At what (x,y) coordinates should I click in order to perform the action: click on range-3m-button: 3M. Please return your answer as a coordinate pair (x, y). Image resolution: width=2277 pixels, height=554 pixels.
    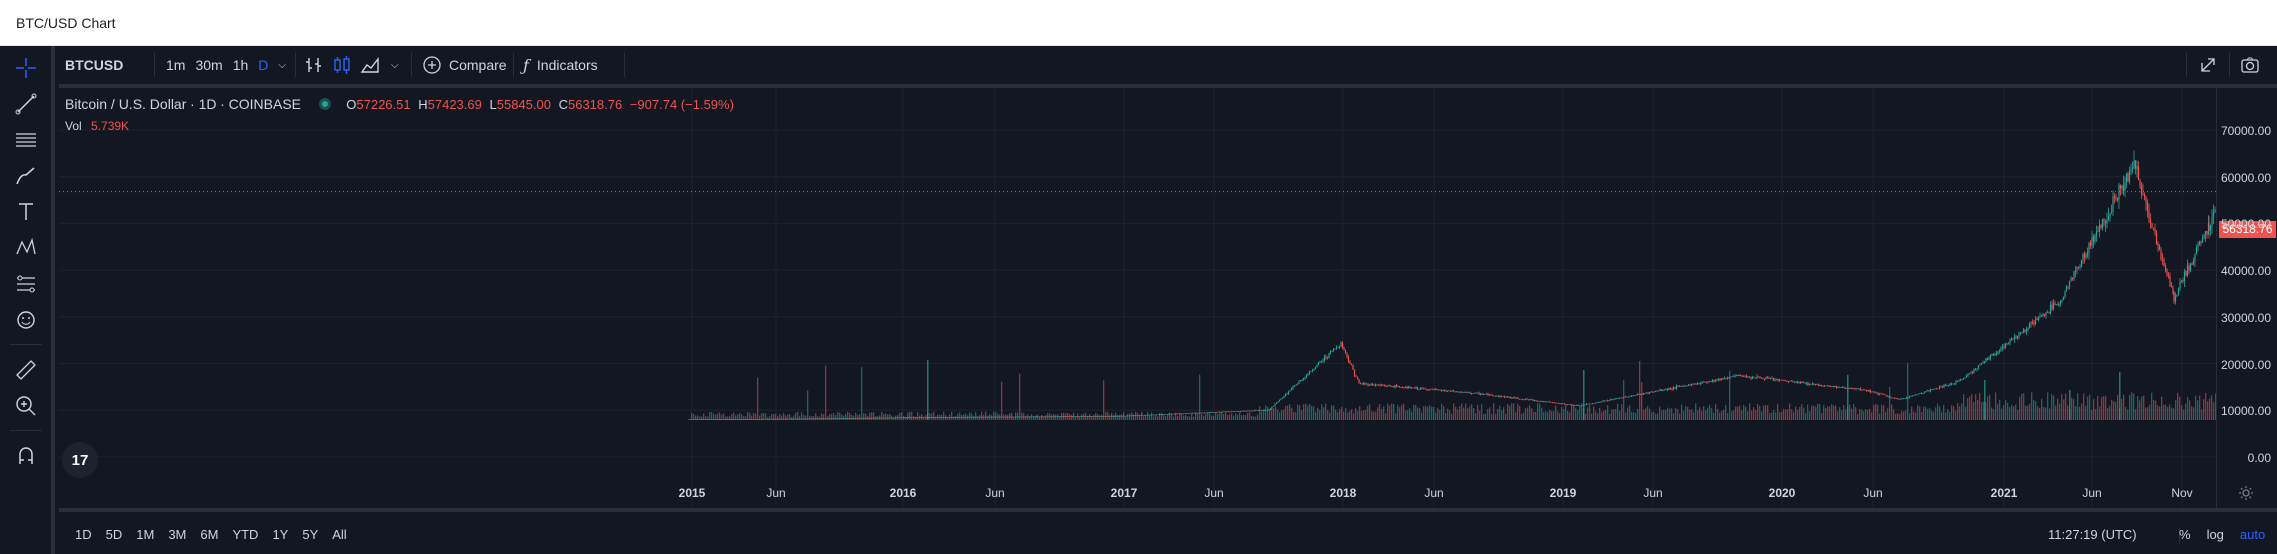
    Looking at the image, I should click on (177, 534).